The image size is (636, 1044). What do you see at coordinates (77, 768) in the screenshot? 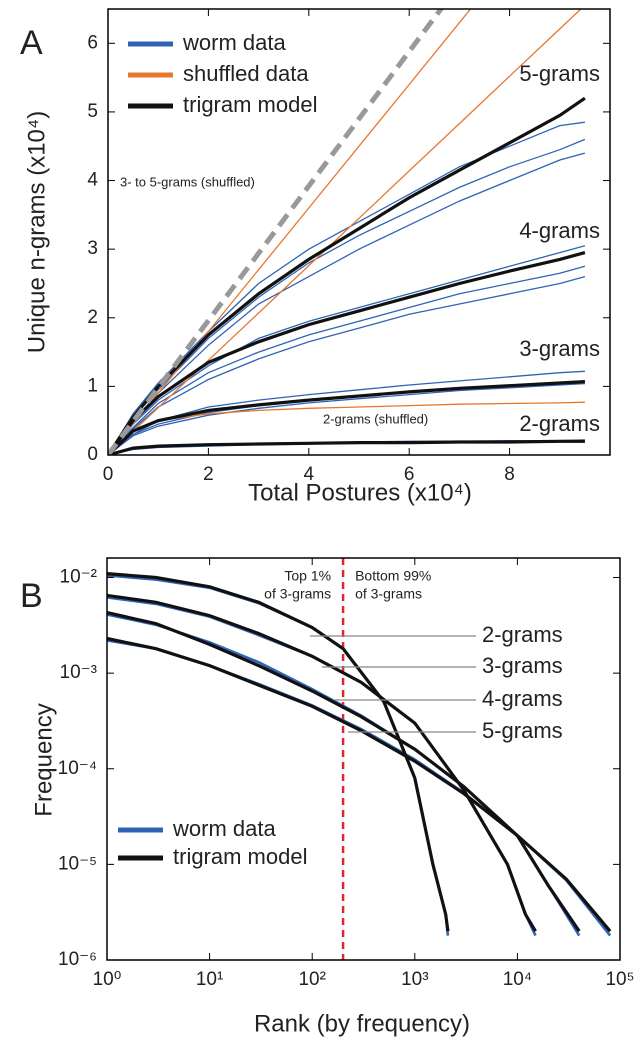
I see `y-tick-label: 10⁻⁴` at bounding box center [77, 768].